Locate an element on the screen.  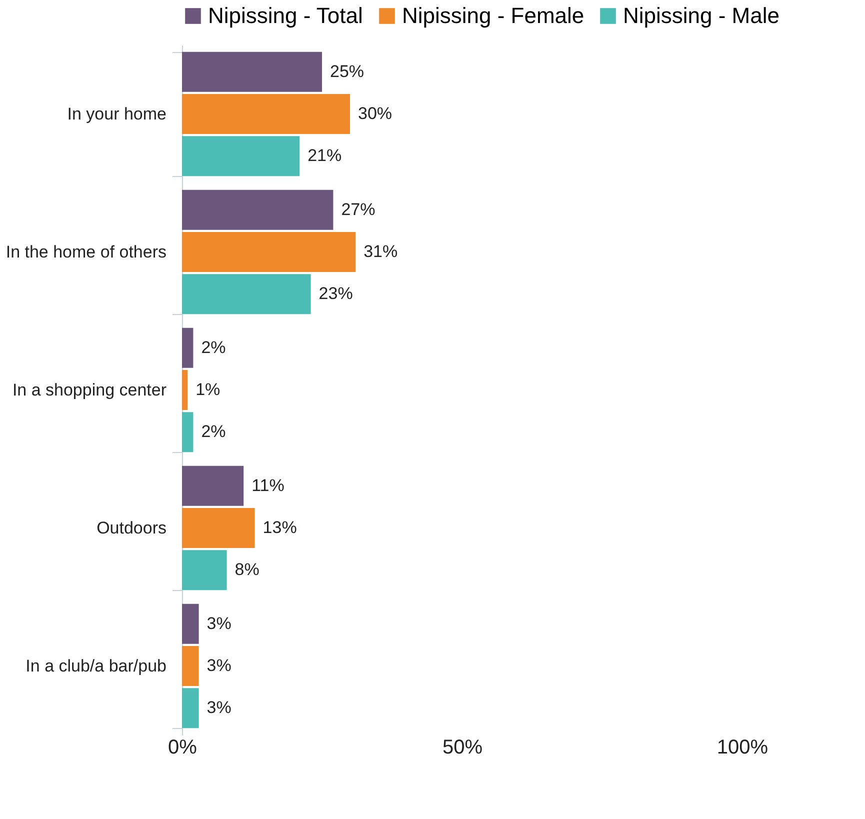
data-label: 23% is located at coordinates (335, 294).